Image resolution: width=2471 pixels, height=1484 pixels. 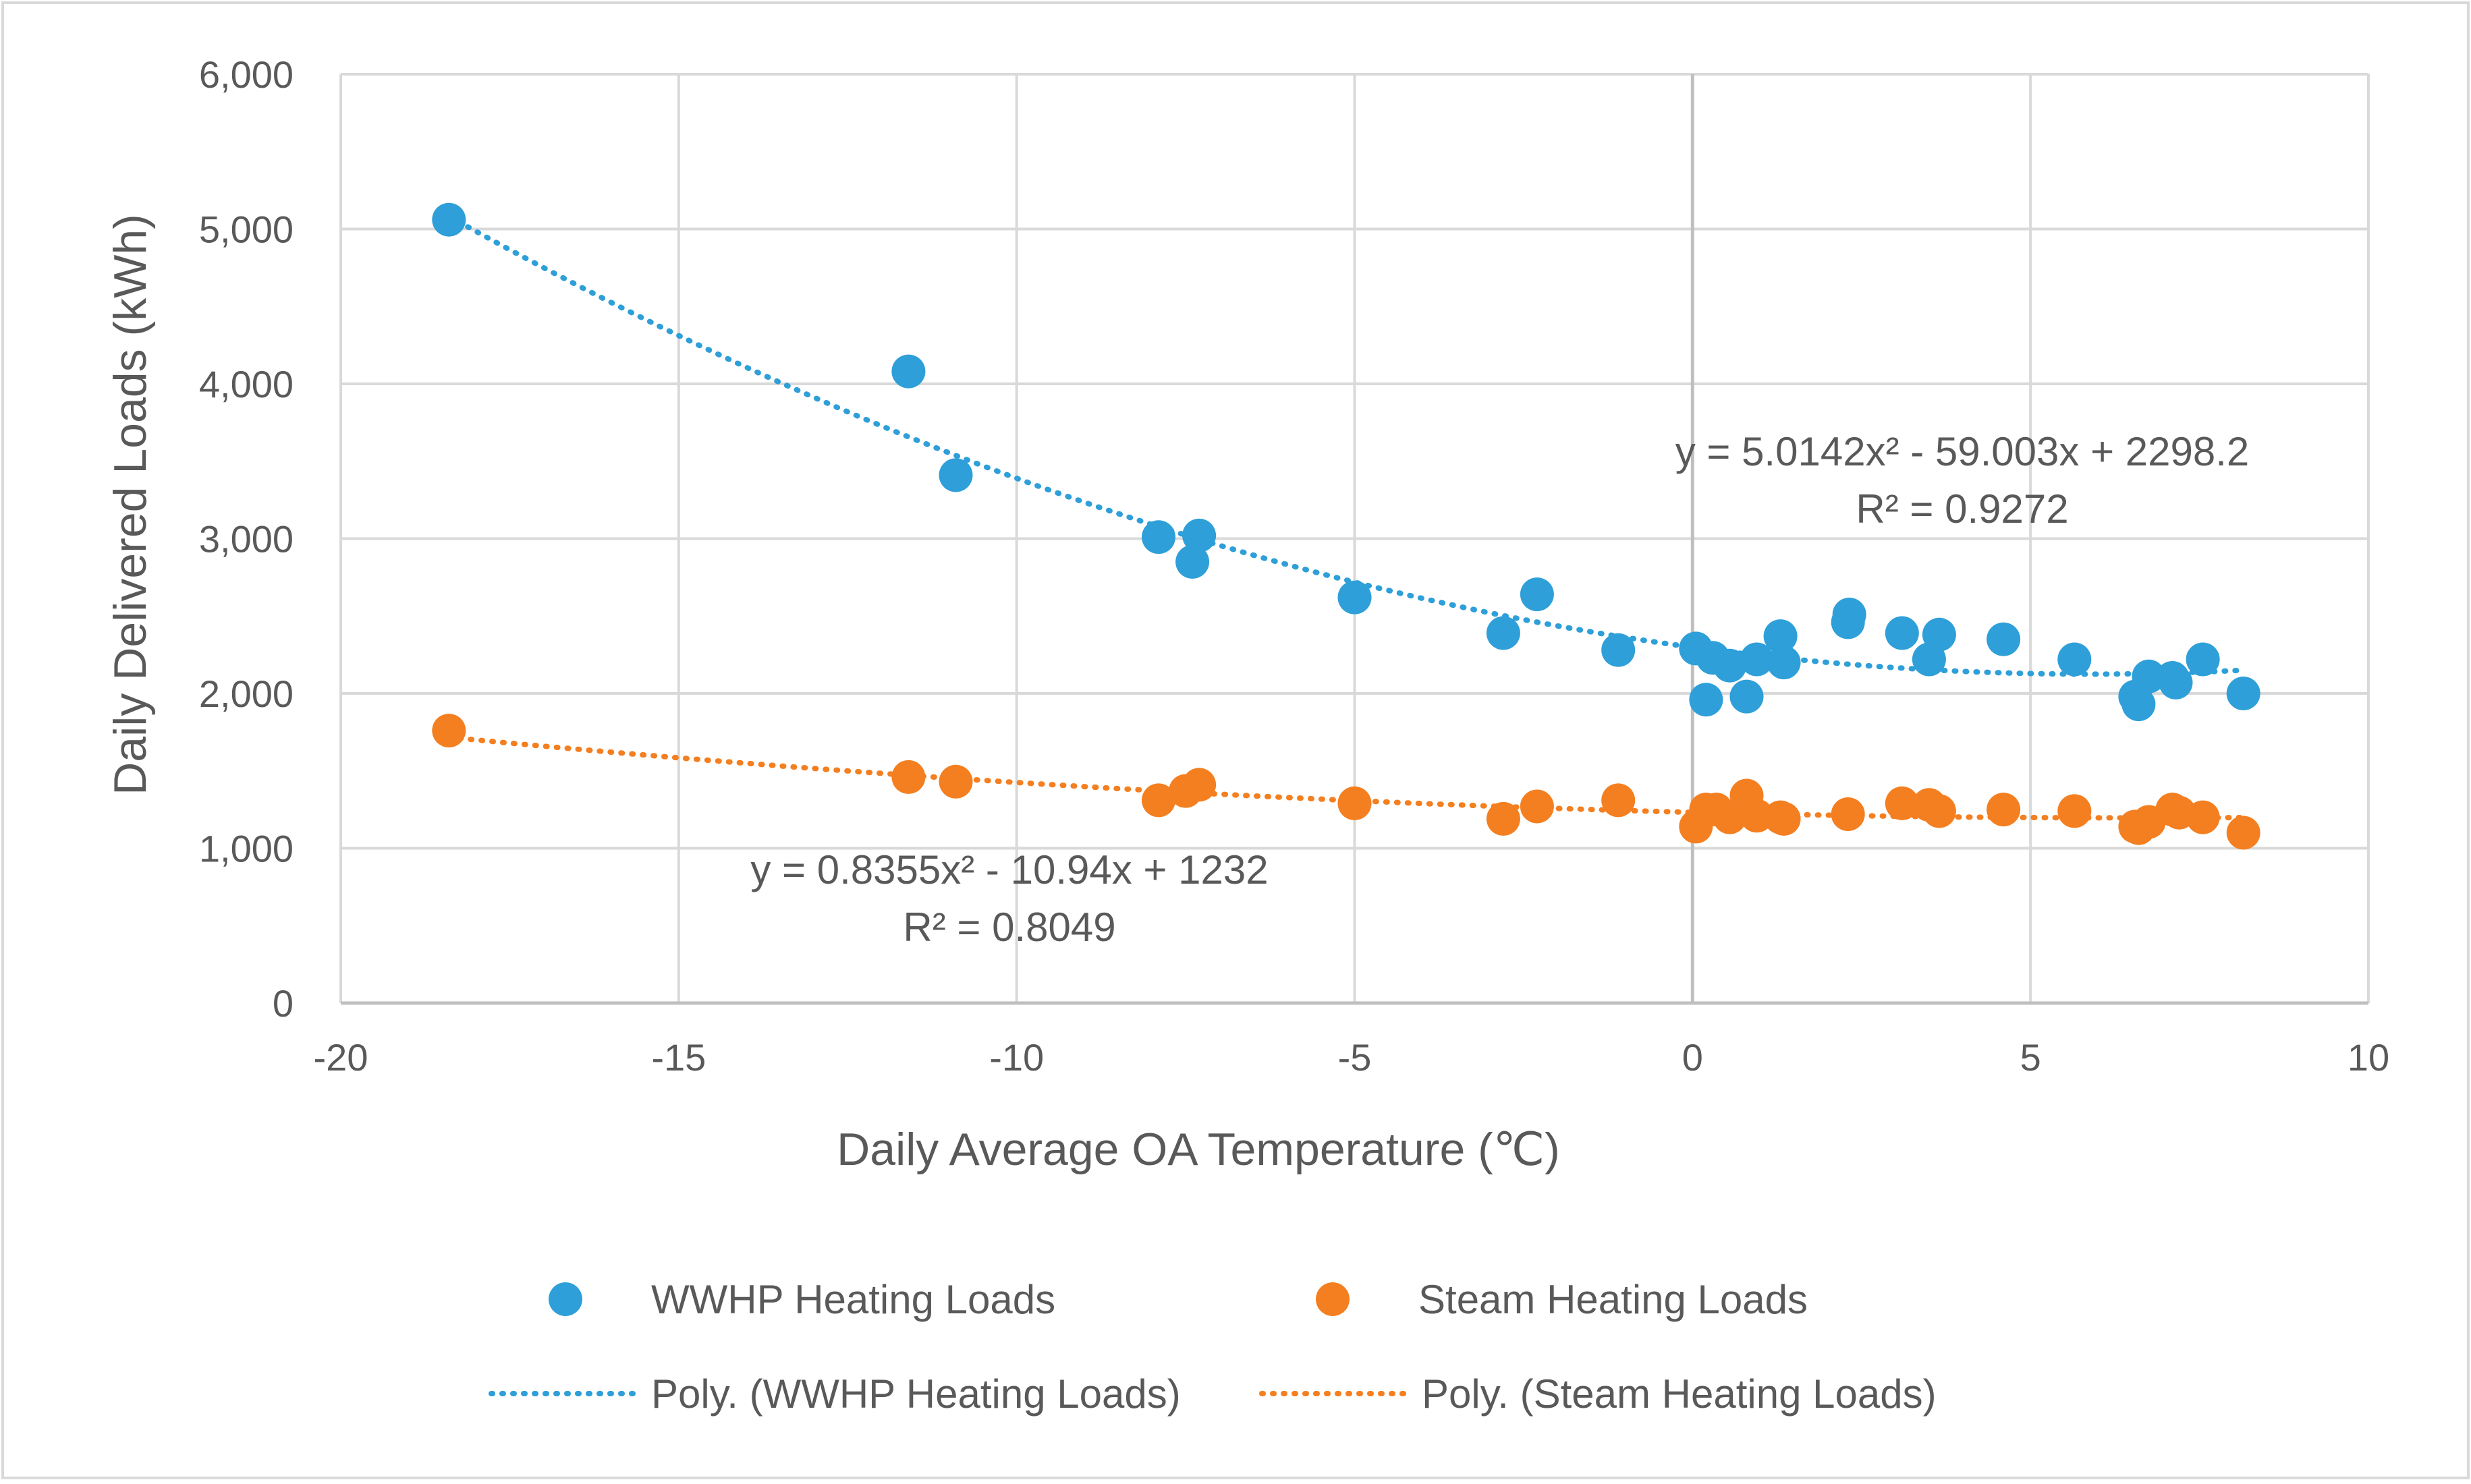 I want to click on y-tick-label: 4,000, so click(x=246, y=384).